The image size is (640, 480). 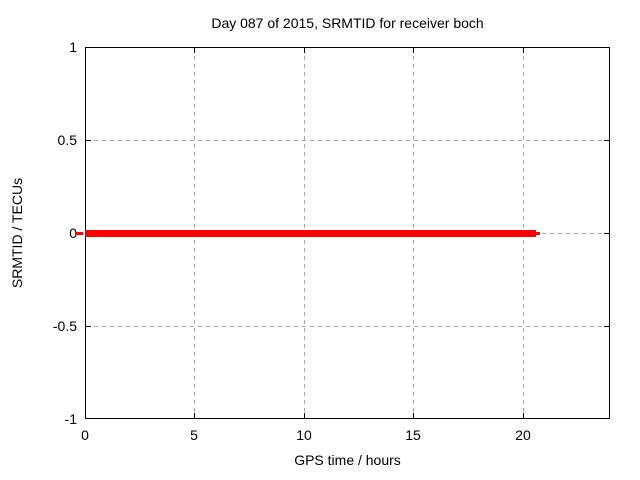 What do you see at coordinates (347, 326) in the screenshot?
I see `gridline-y--0.5` at bounding box center [347, 326].